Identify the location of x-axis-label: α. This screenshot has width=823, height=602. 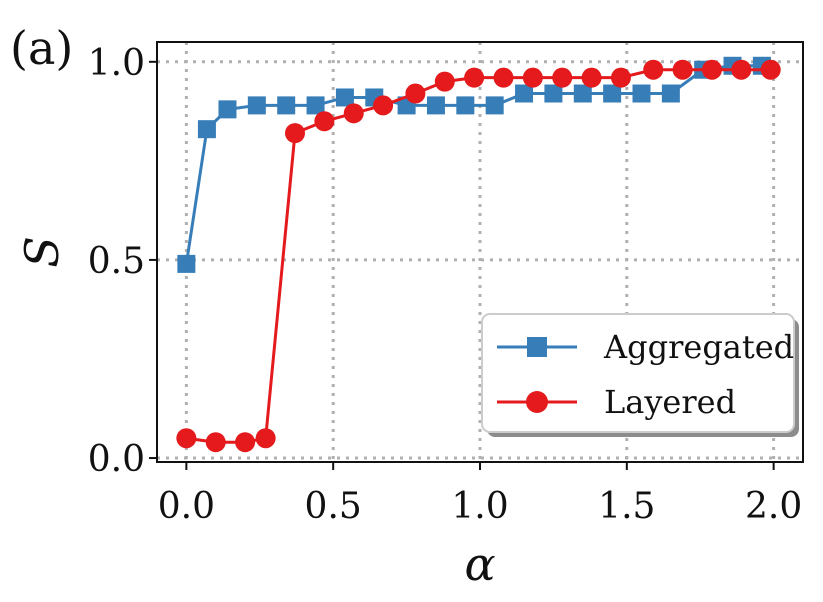
(479, 564).